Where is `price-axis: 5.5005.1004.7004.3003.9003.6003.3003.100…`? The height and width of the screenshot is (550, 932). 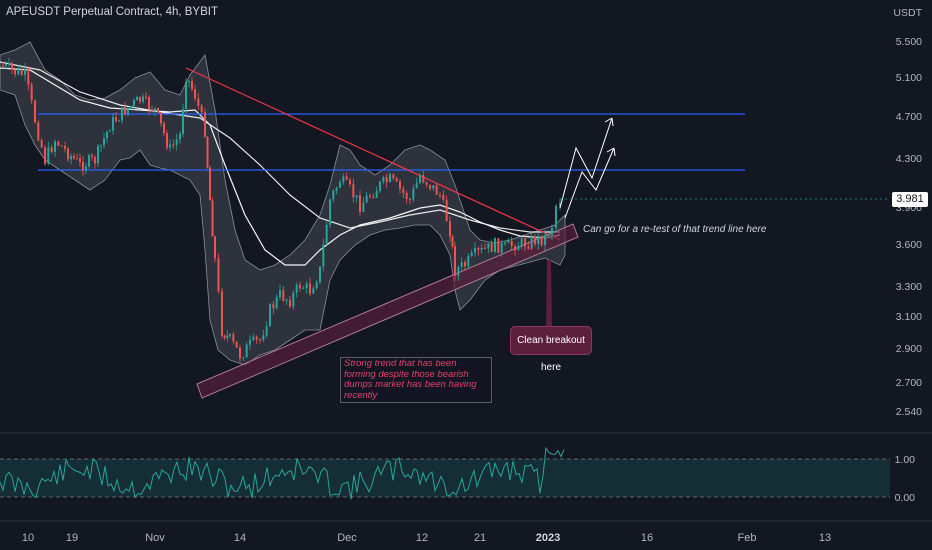 price-axis: 5.5005.1004.7004.3003.9003.6003.3003.100… is located at coordinates (909, 227).